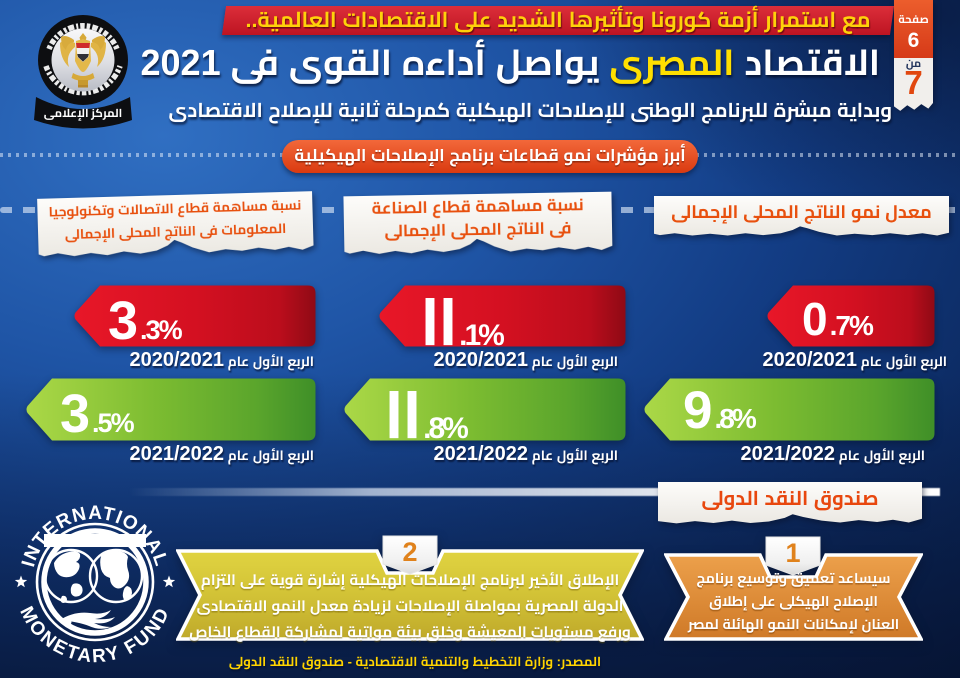  Describe the element at coordinates (83, 113) in the screenshot. I see `svg-text: المركز الإعلامى` at that location.